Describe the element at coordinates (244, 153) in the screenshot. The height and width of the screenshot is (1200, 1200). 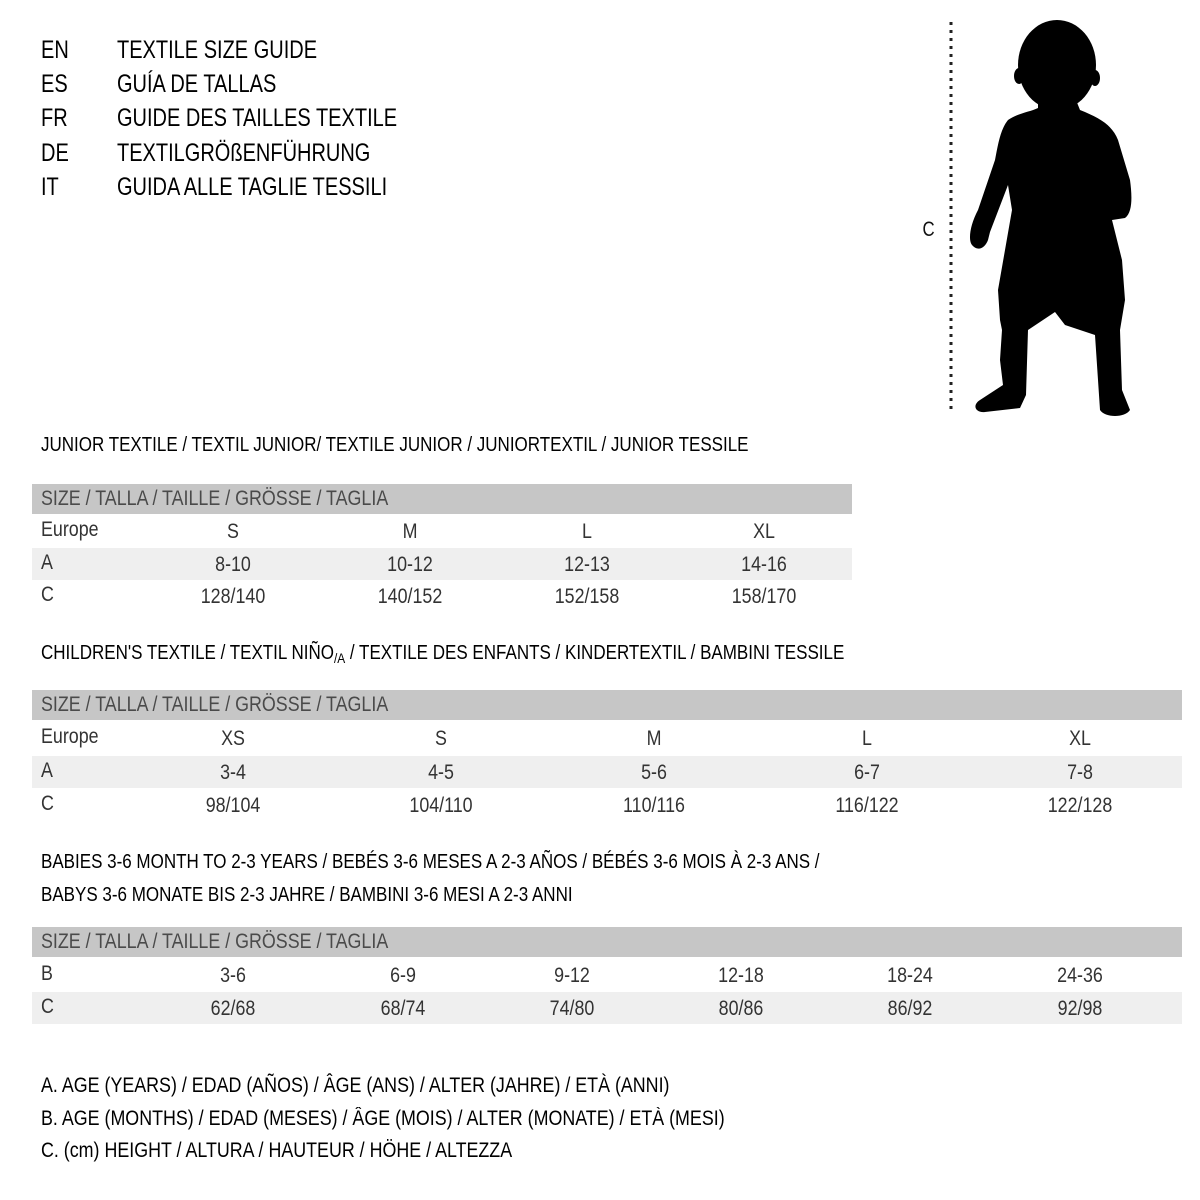
I see `title-de: TEXTILGRÖßENFÜHRUNG` at that location.